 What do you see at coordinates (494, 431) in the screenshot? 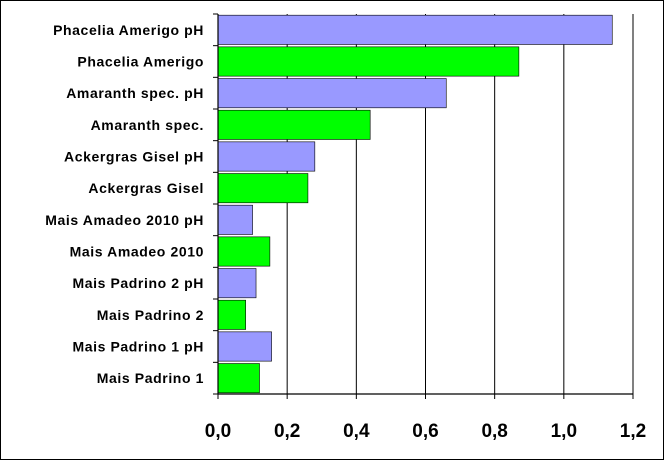
I see `x-tick-label-4: 0,8` at bounding box center [494, 431].